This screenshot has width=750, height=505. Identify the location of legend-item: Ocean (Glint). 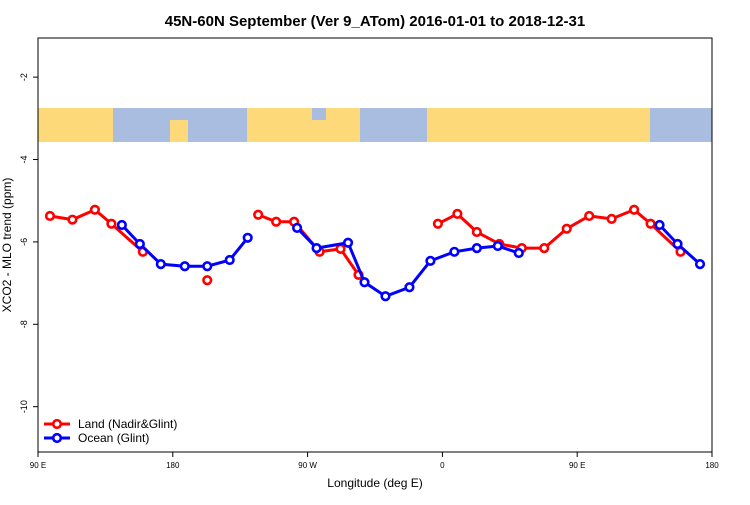
(96, 438).